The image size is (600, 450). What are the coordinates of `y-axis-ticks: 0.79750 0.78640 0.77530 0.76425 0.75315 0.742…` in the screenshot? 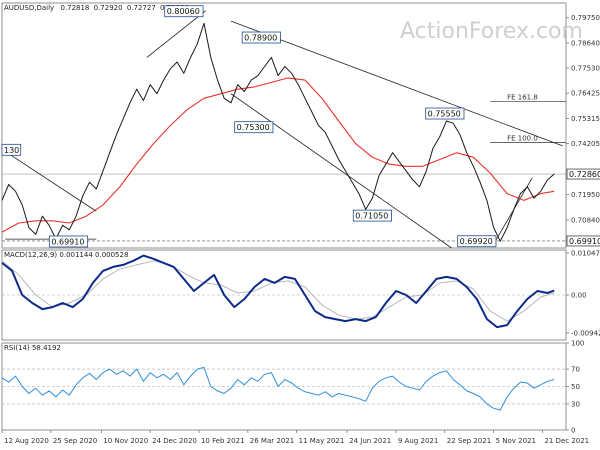 It's located at (583, 224).